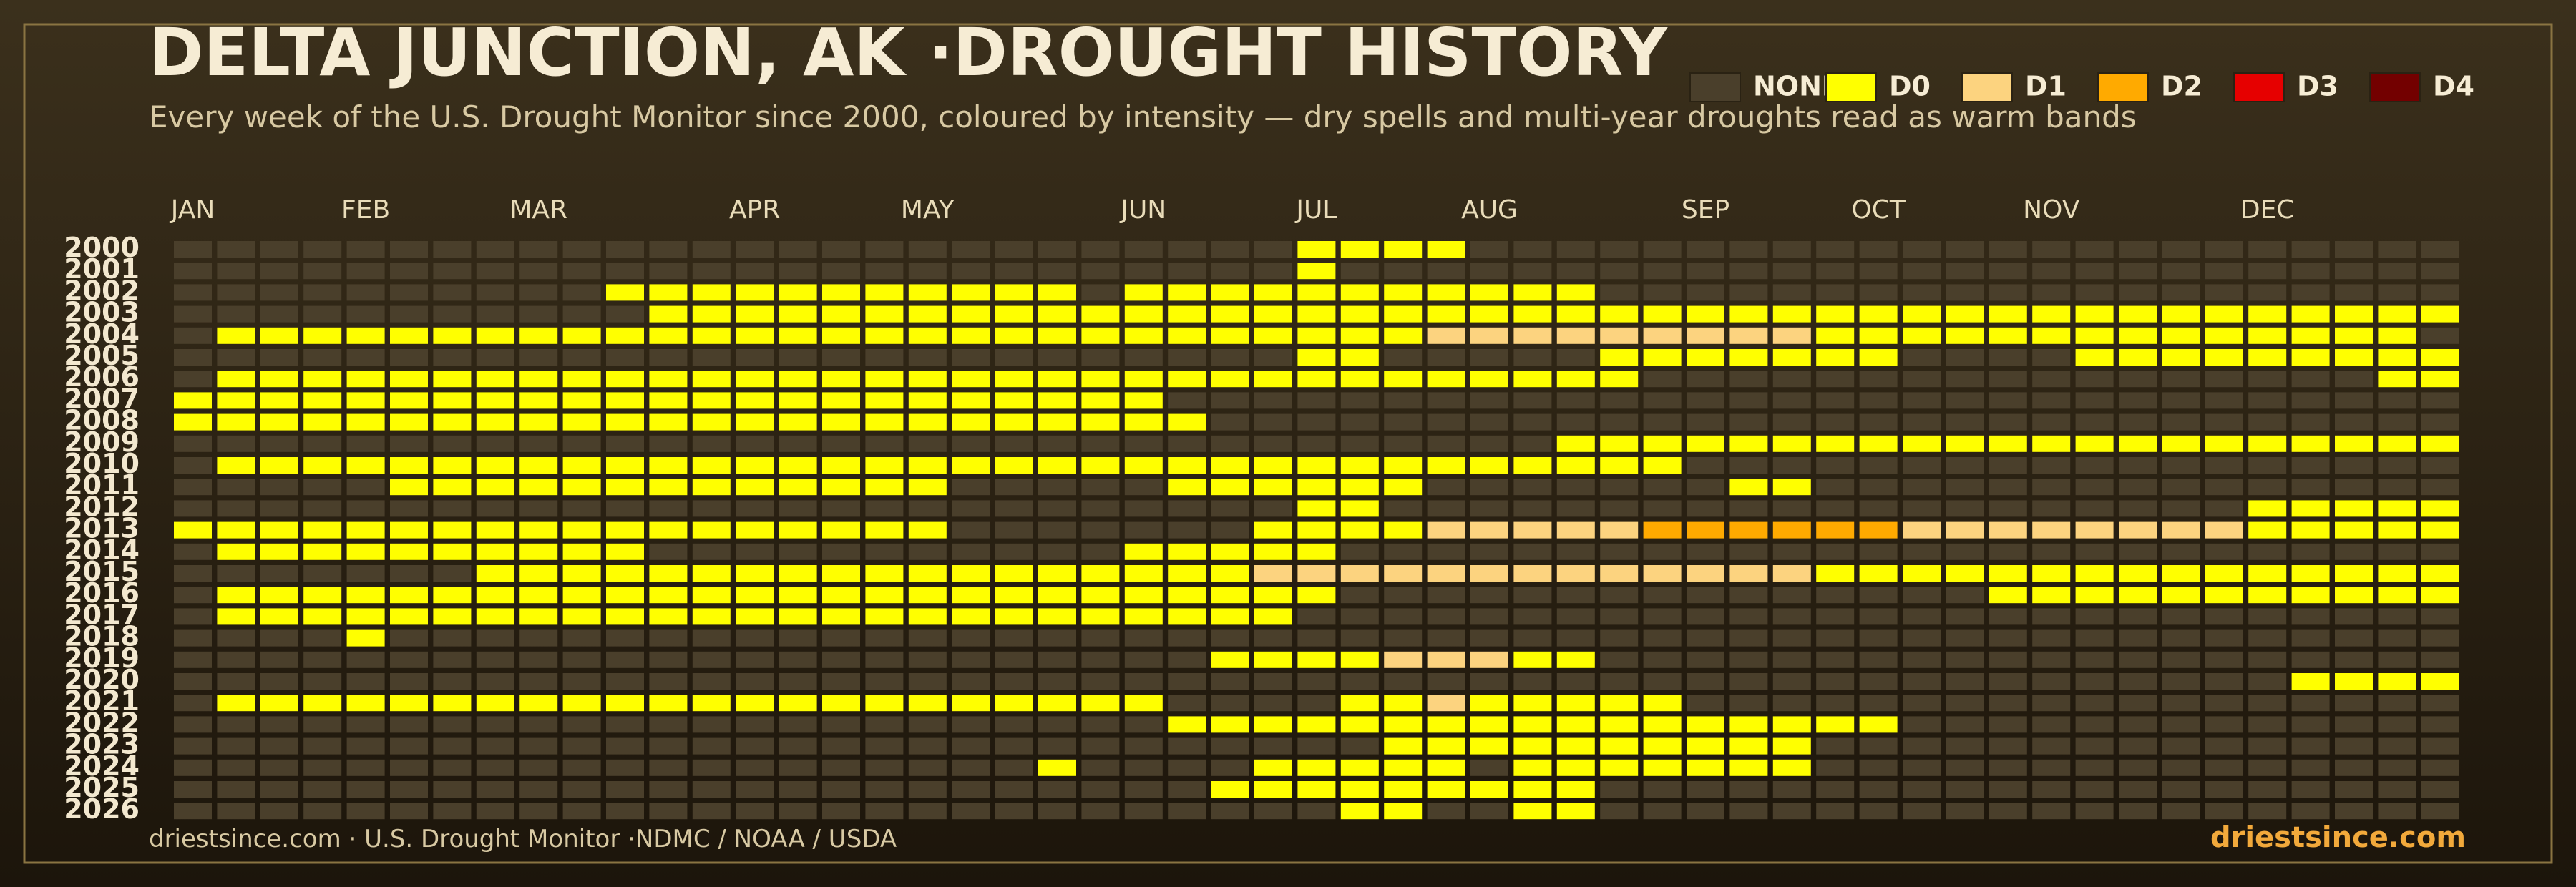 The height and width of the screenshot is (887, 2576). What do you see at coordinates (1878, 210) in the screenshot?
I see `month-label: OCT` at bounding box center [1878, 210].